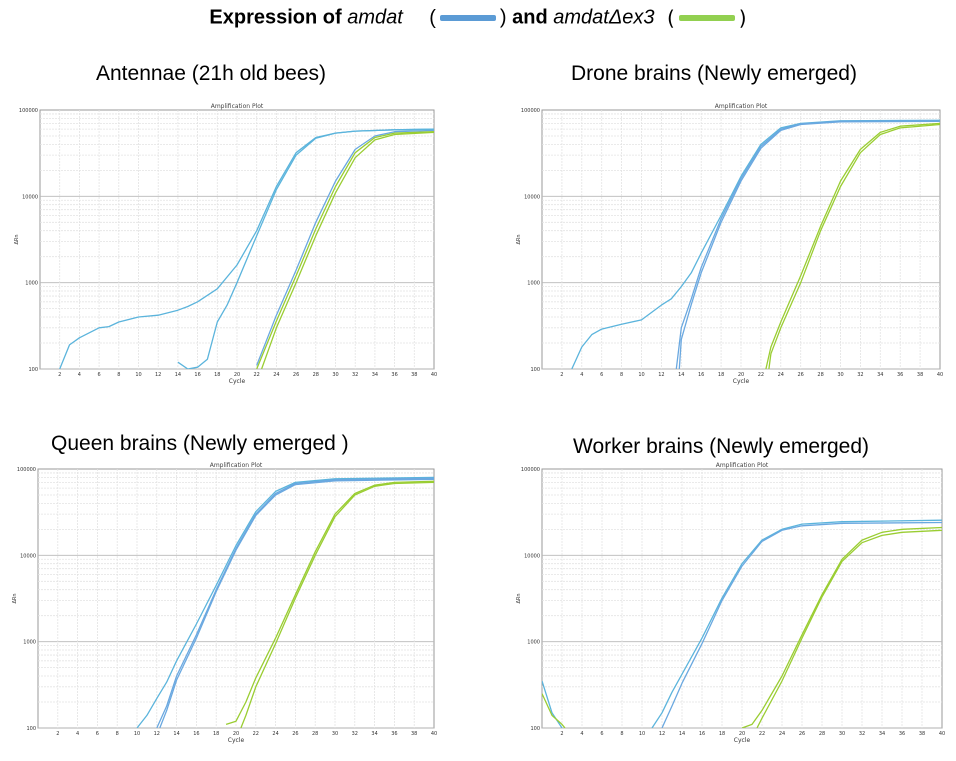 The width and height of the screenshot is (956, 761). I want to click on panel-title-antennae: Antennae (21h old bees), so click(211, 73).